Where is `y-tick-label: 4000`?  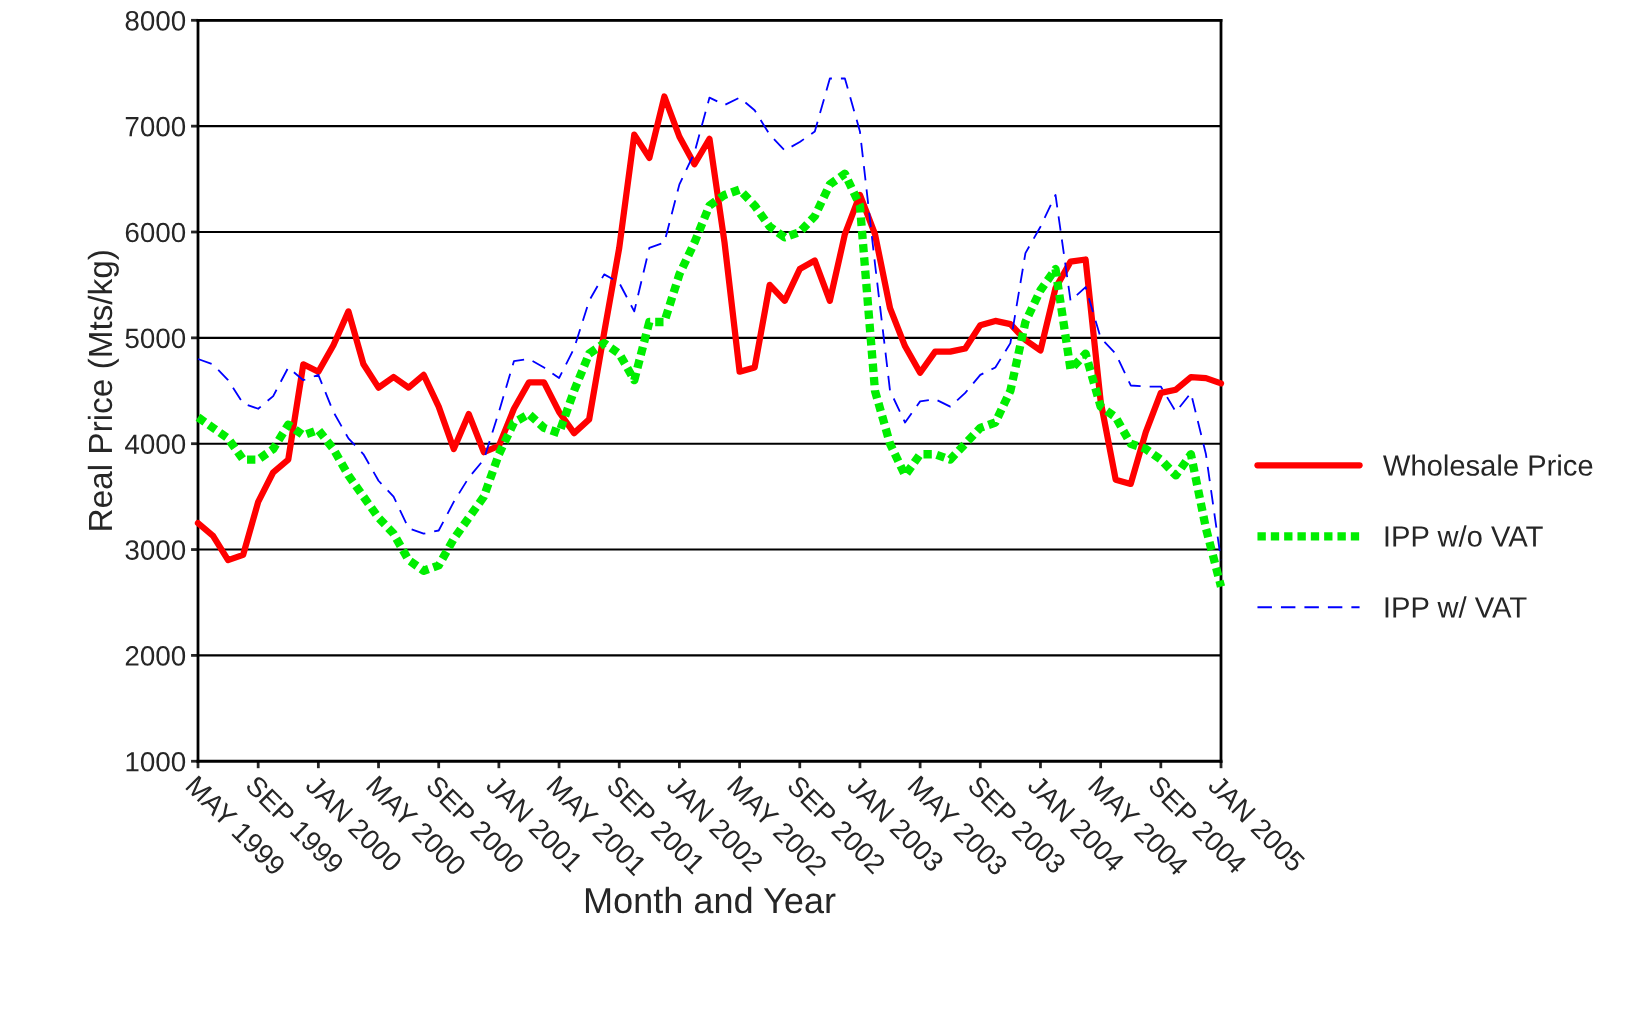 y-tick-label: 4000 is located at coordinates (155, 444).